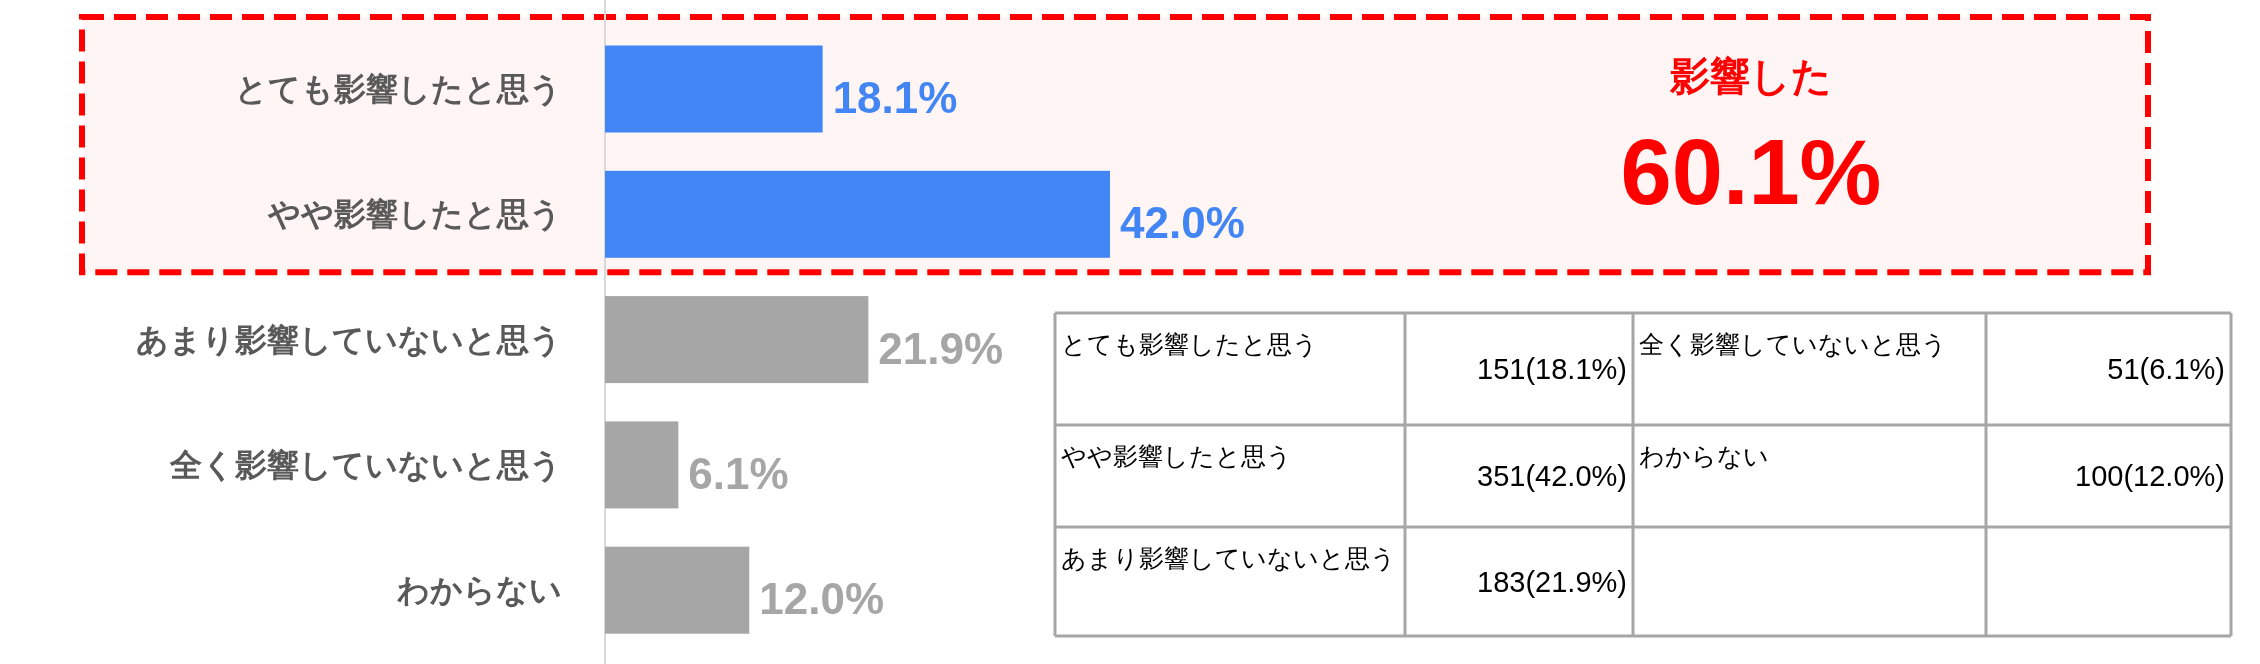 Image resolution: width=2260 pixels, height=664 pixels. I want to click on data-label: 6.1%, so click(738, 473).